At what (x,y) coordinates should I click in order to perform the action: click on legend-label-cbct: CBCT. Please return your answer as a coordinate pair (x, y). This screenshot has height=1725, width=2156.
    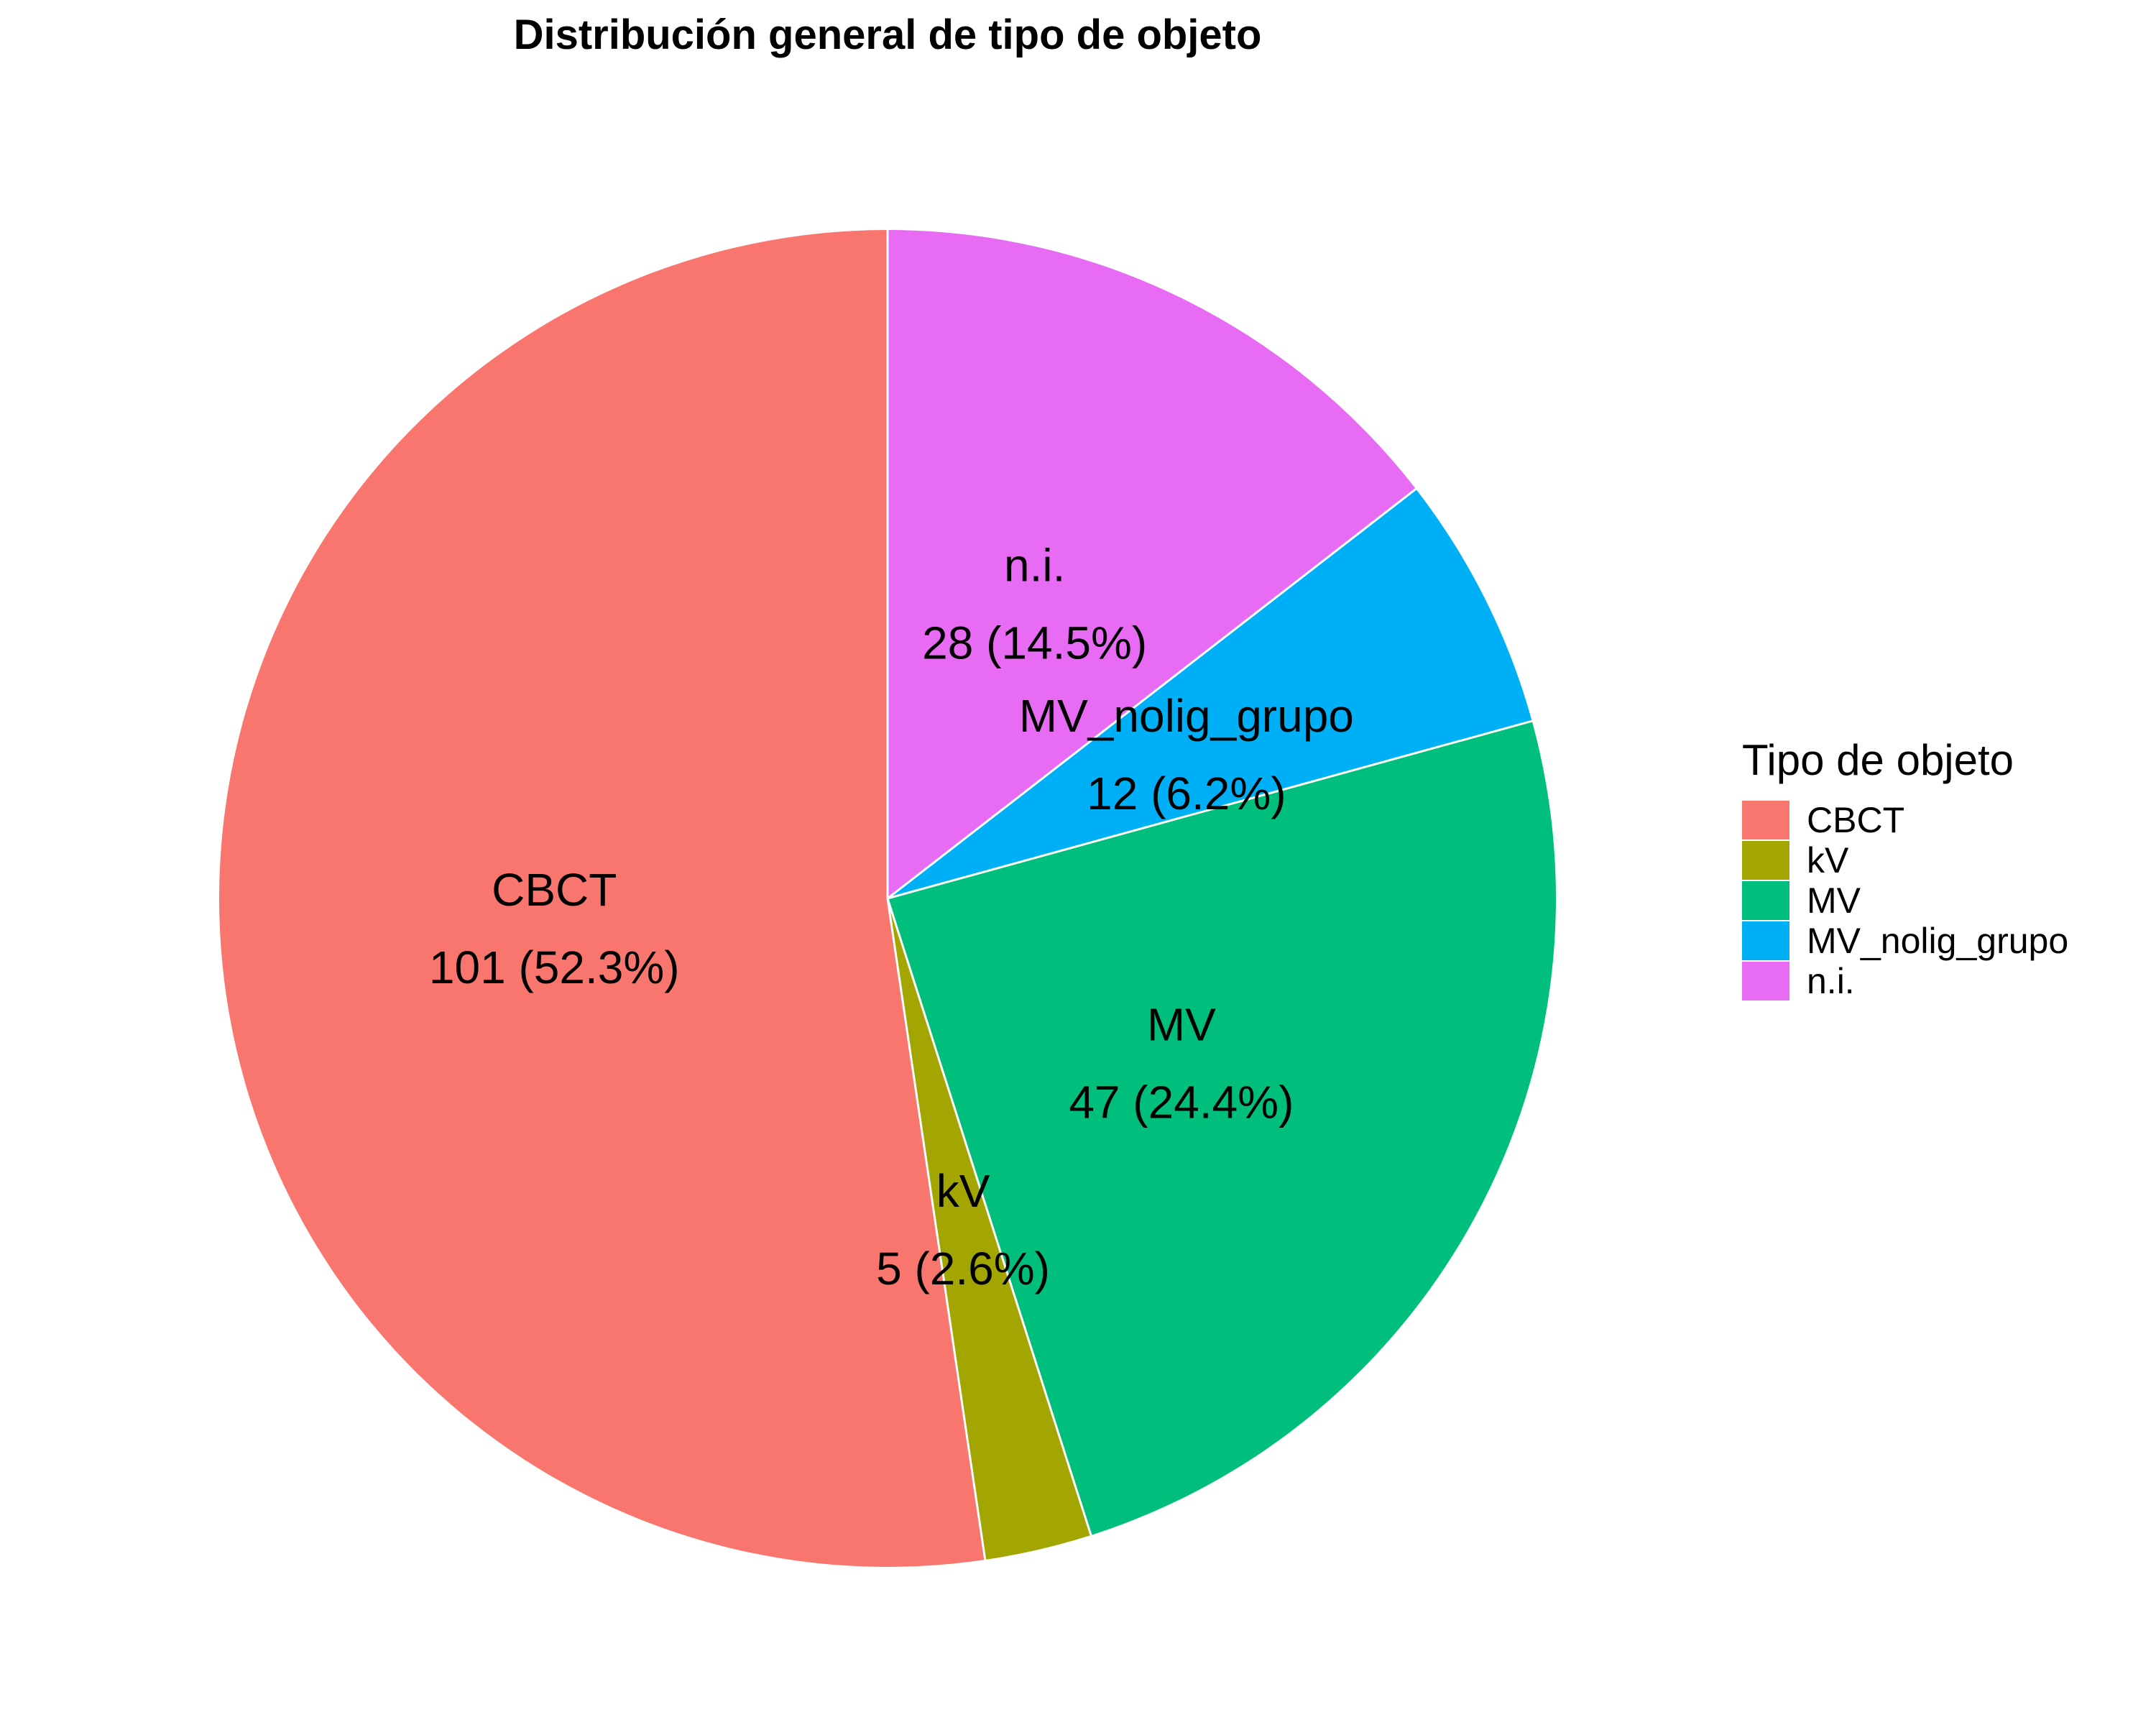
    Looking at the image, I should click on (1856, 820).